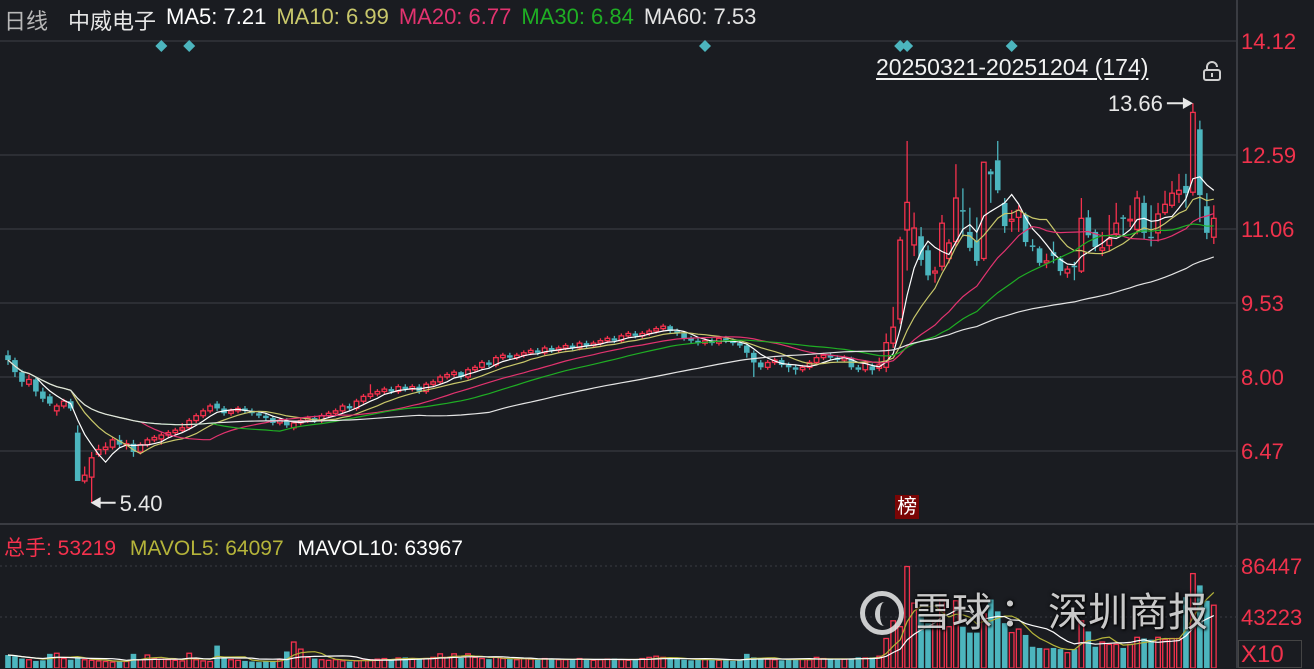  What do you see at coordinates (26, 21) in the screenshot?
I see `period-label: 日线` at bounding box center [26, 21].